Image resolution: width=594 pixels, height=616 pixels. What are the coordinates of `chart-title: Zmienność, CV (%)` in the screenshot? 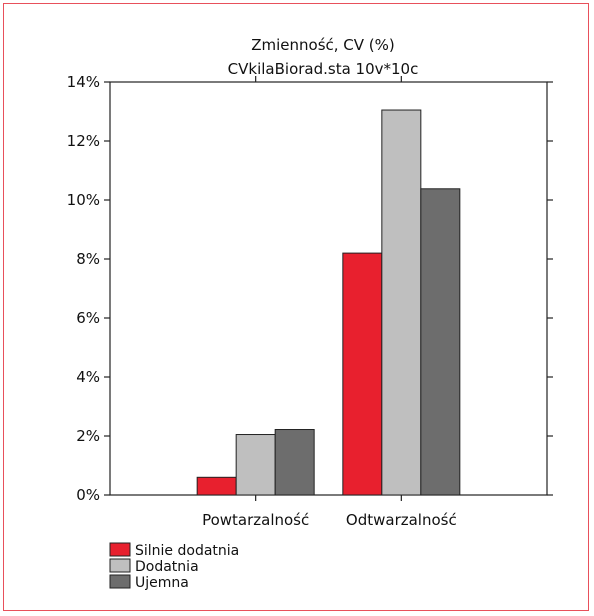 It's located at (323, 45).